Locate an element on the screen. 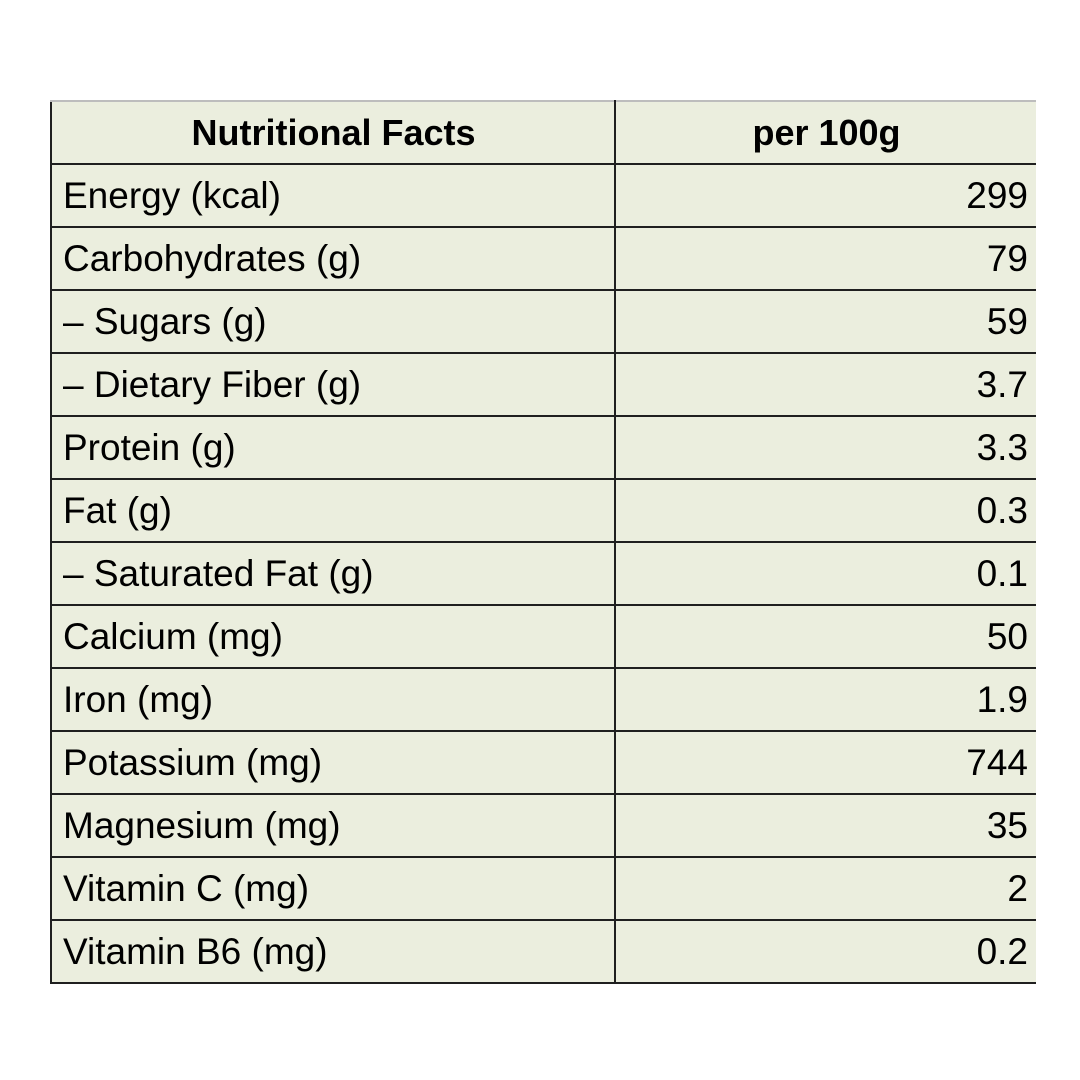  nutrient-value: 0.1 is located at coordinates (825, 573).